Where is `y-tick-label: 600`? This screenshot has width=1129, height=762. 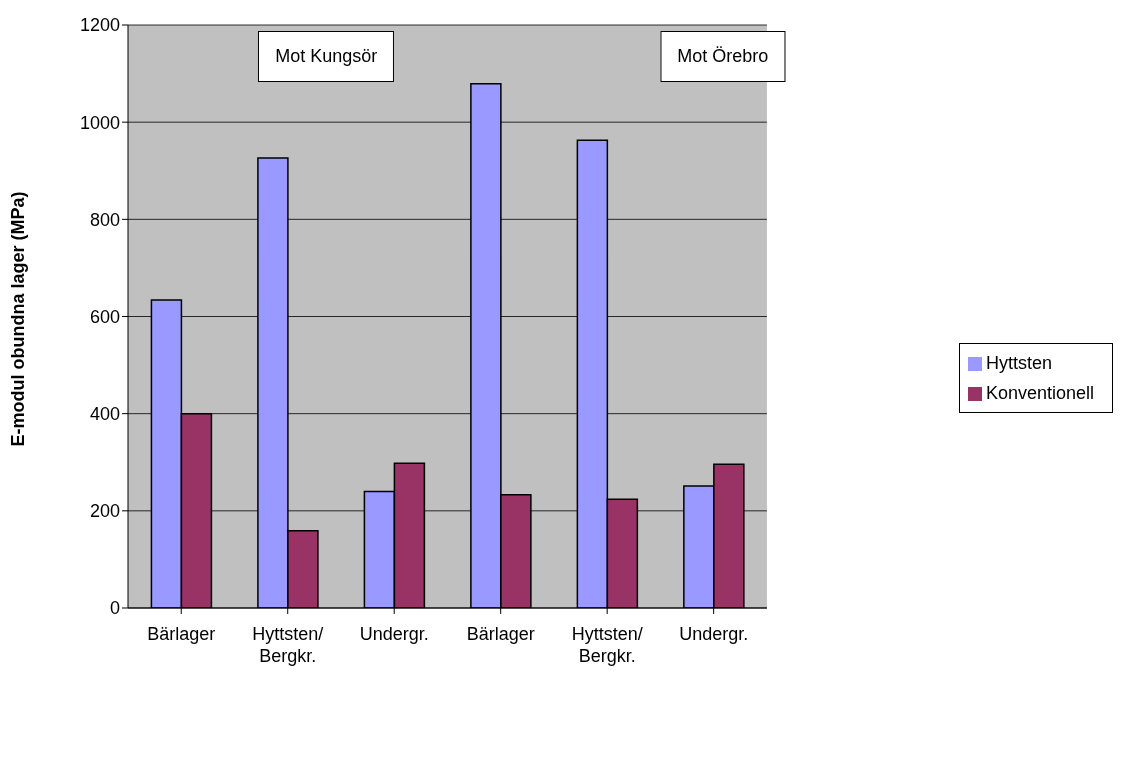
y-tick-label: 600 is located at coordinates (104, 316).